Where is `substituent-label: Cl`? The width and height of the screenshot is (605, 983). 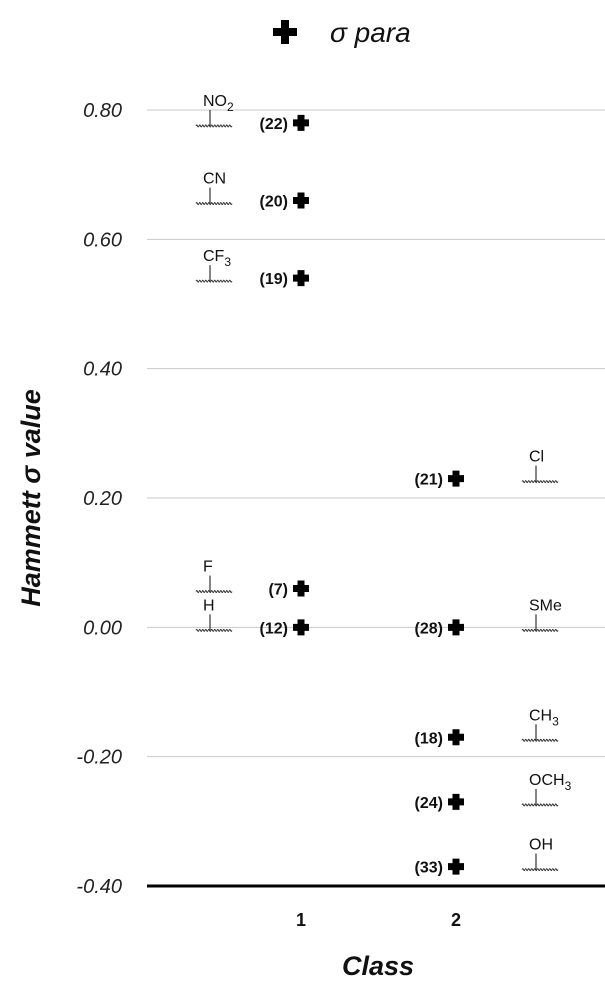 substituent-label: Cl is located at coordinates (536, 457).